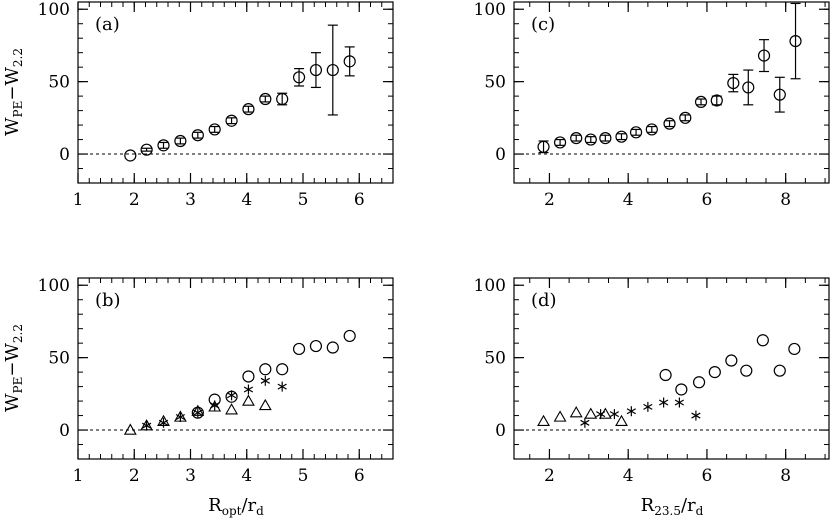 The width and height of the screenshot is (830, 518). I want to click on xlabel-right: R23.5/rd, so click(672, 506).